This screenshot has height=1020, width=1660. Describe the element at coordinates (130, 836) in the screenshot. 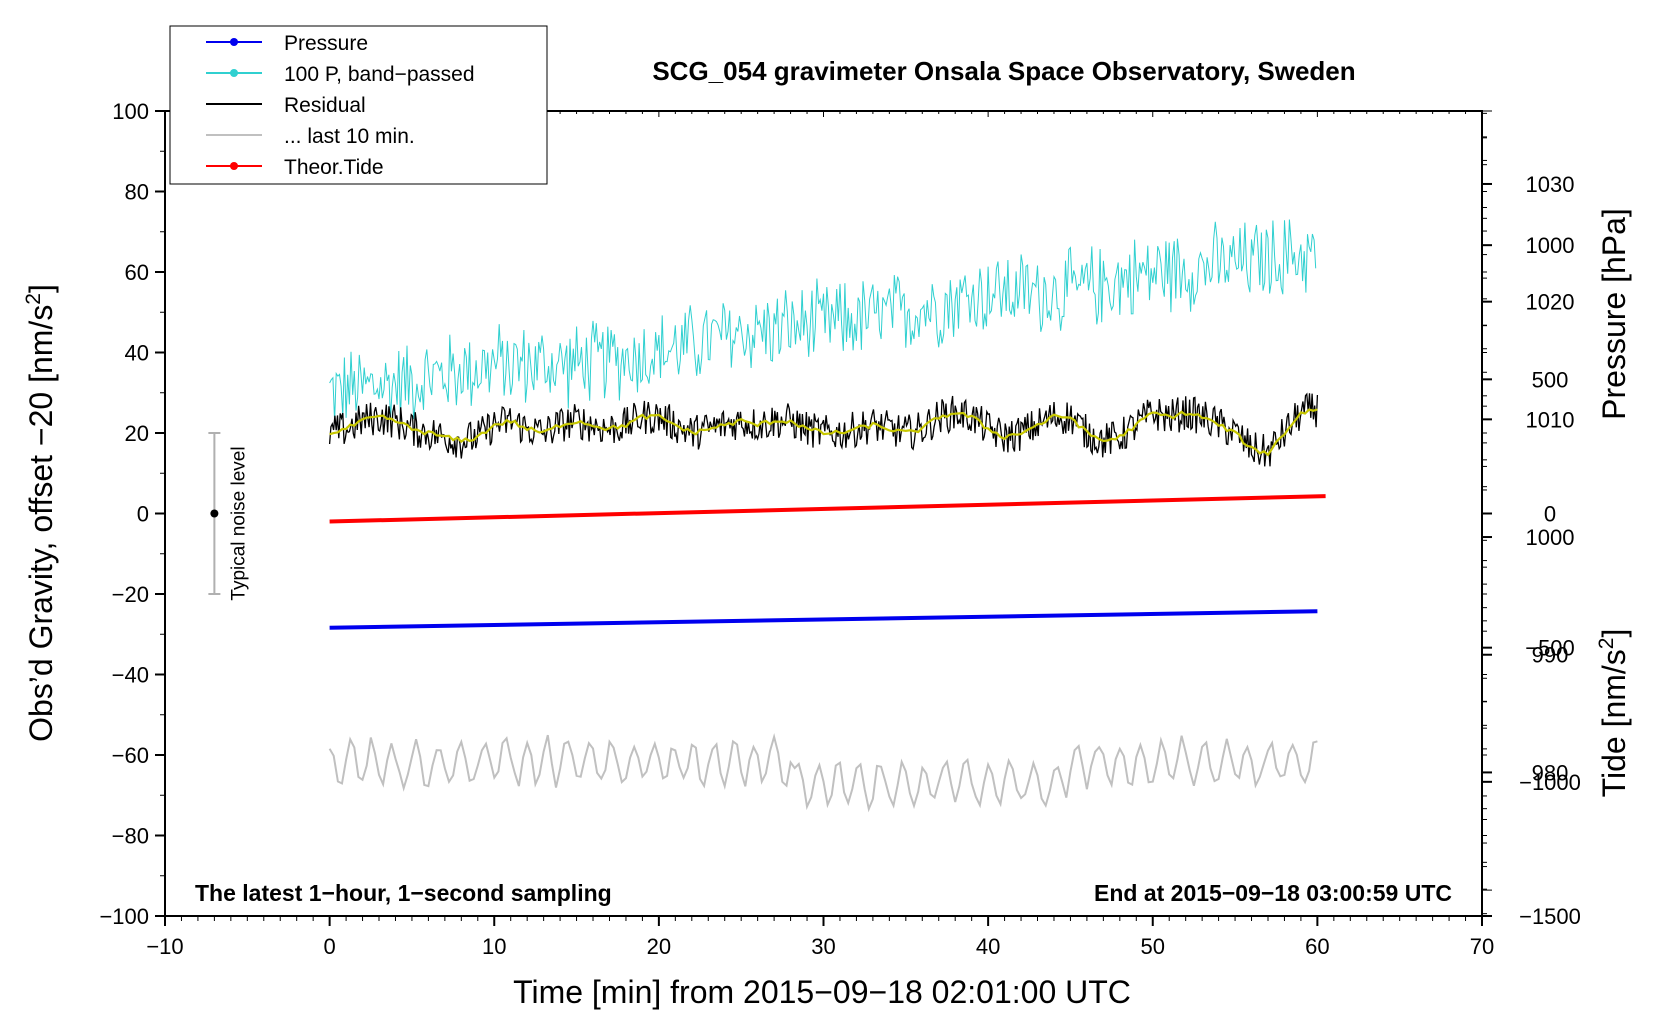

I see `y-tick-label: −80` at that location.